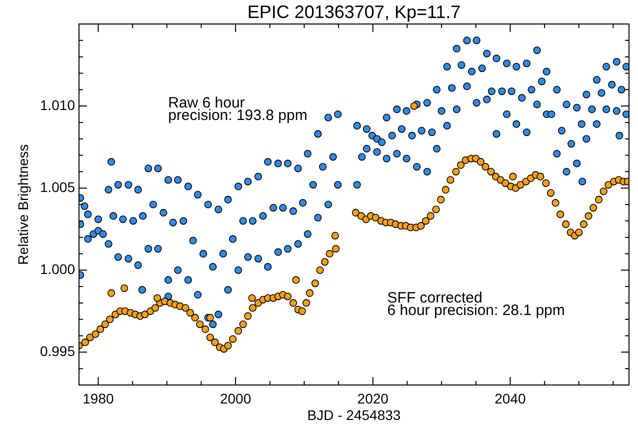 This screenshot has height=426, width=638. Describe the element at coordinates (510, 398) in the screenshot. I see `x-tick-label: 2040` at that location.